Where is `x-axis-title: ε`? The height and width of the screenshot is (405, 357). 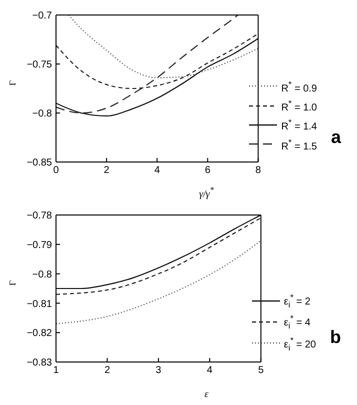
x-axis-title: ε is located at coordinates (206, 394).